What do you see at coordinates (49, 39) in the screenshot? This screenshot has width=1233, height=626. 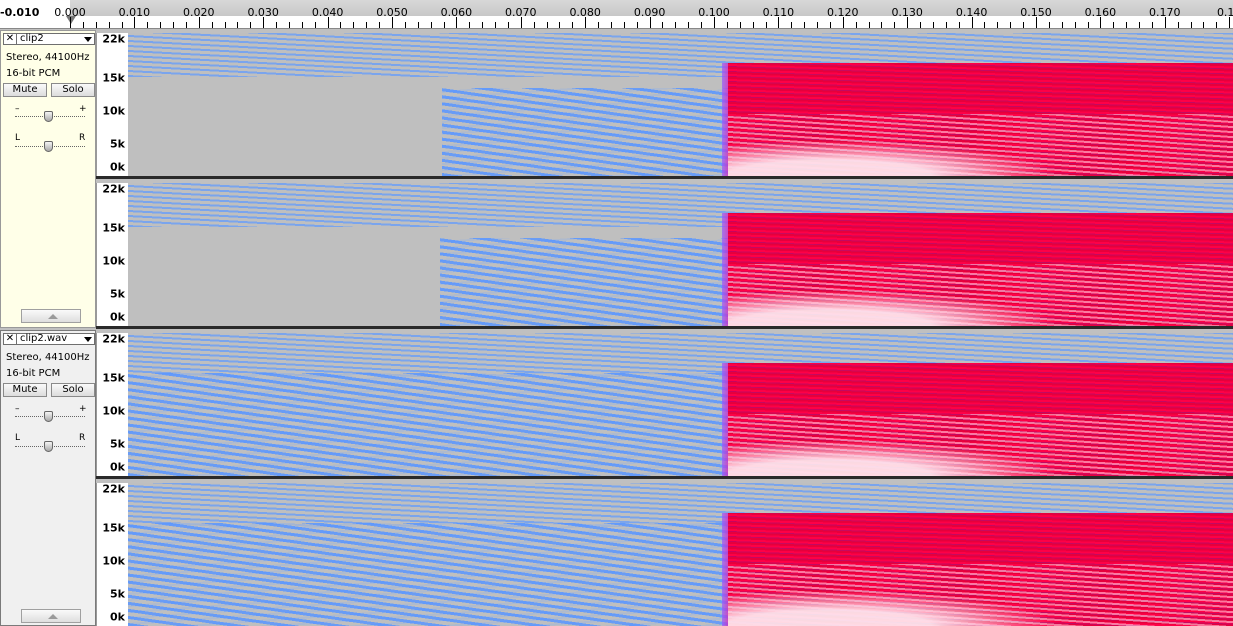 I see `track-title-bar: ✕ clip2` at bounding box center [49, 39].